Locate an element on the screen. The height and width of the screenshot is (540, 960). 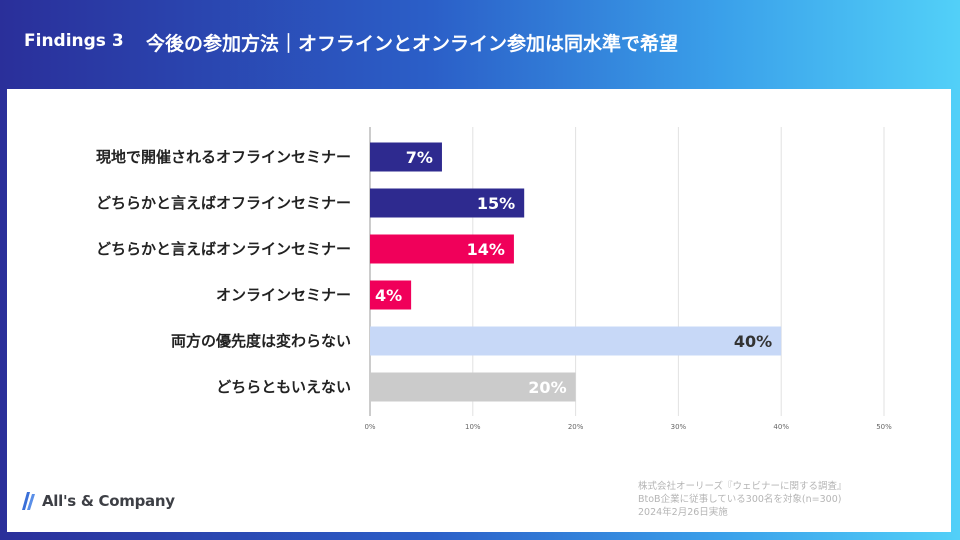
x-tick-label: 20% is located at coordinates (576, 427).